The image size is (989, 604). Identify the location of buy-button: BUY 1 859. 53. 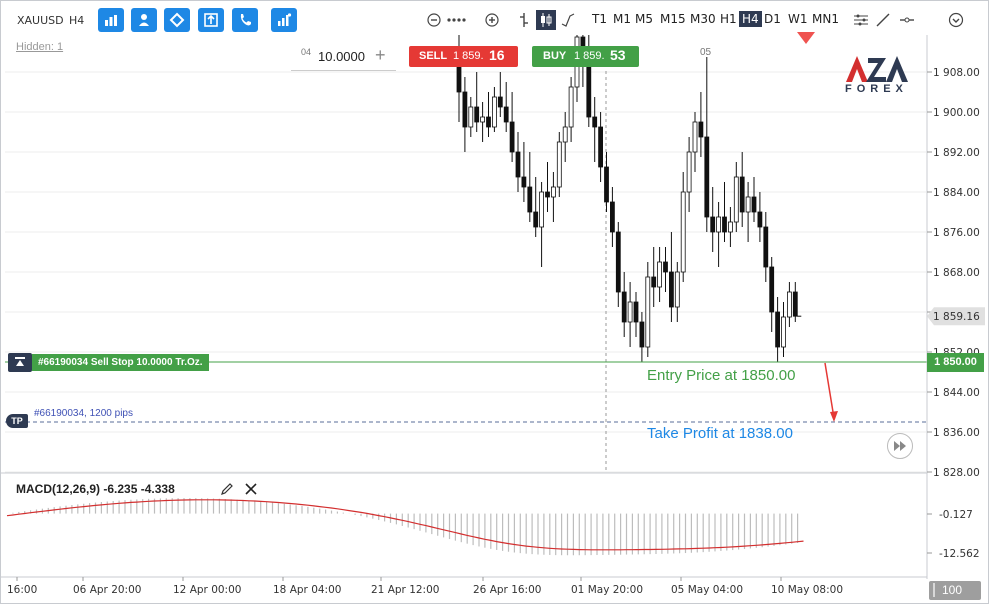
(585, 56).